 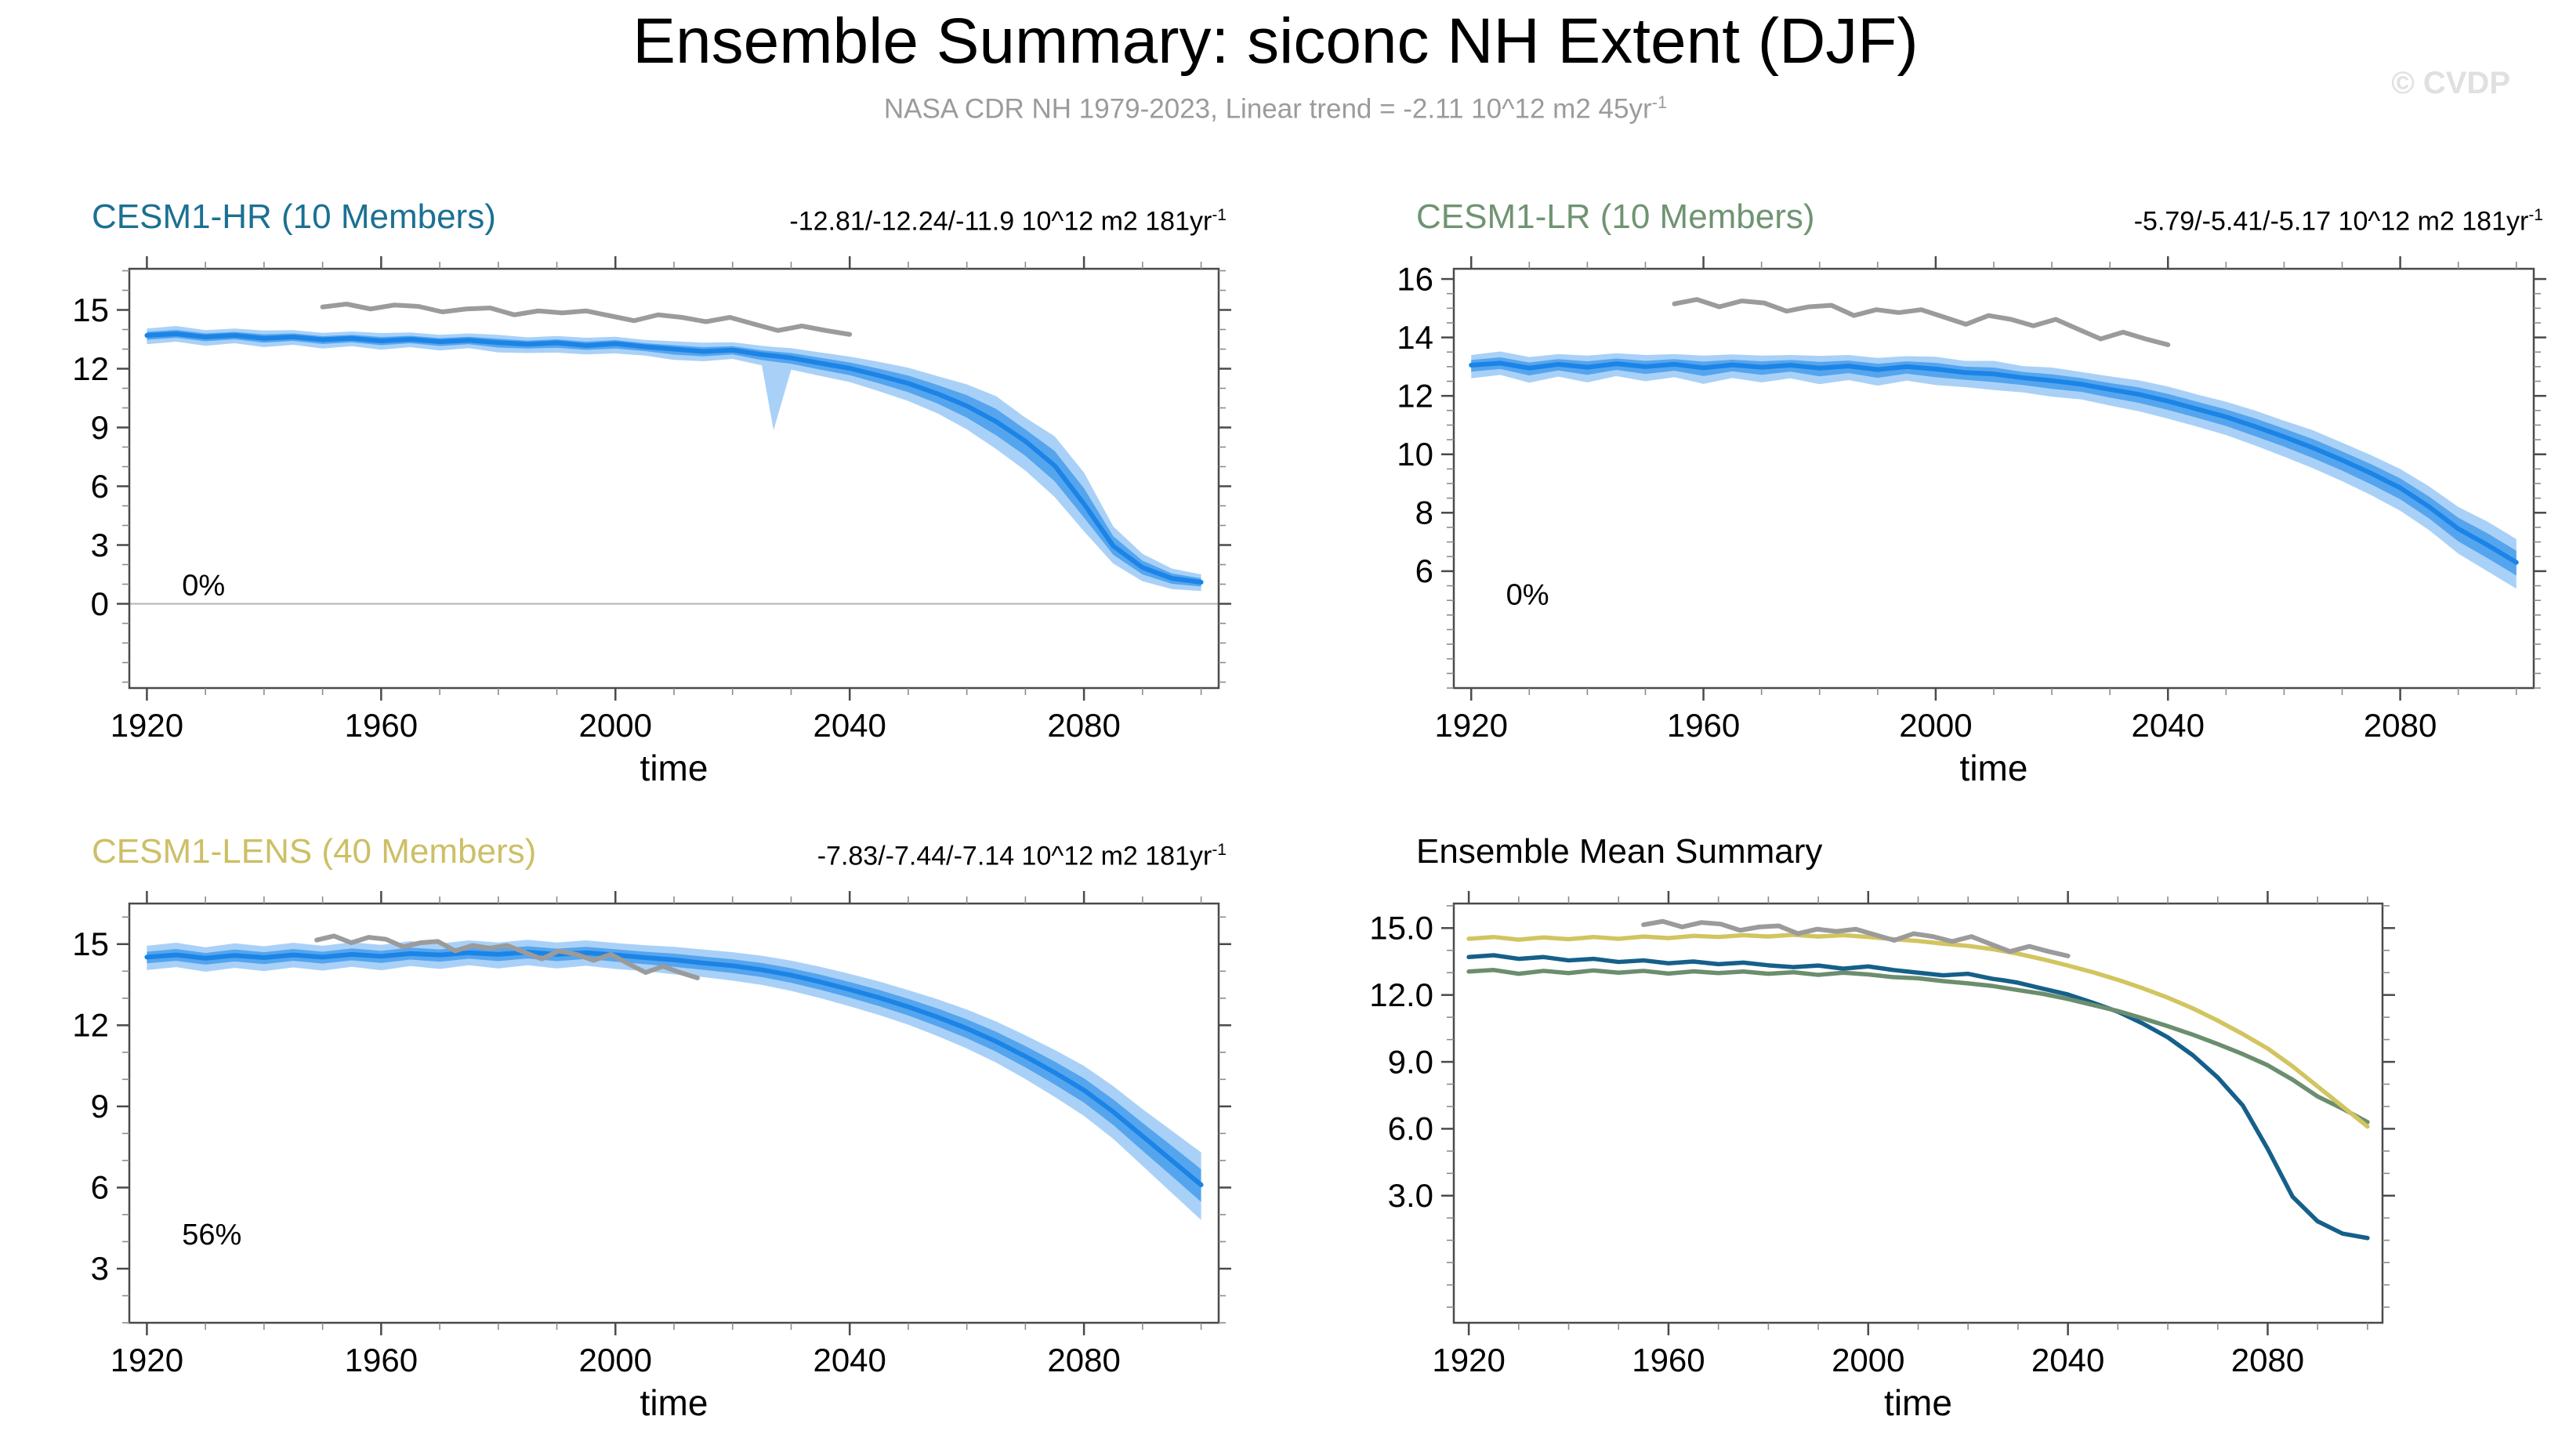 I want to click on trend-label-cesm1-hr: -12.81/-12.24/-11.9 10^12 m2 181yr-1, so click(x=1008, y=220).